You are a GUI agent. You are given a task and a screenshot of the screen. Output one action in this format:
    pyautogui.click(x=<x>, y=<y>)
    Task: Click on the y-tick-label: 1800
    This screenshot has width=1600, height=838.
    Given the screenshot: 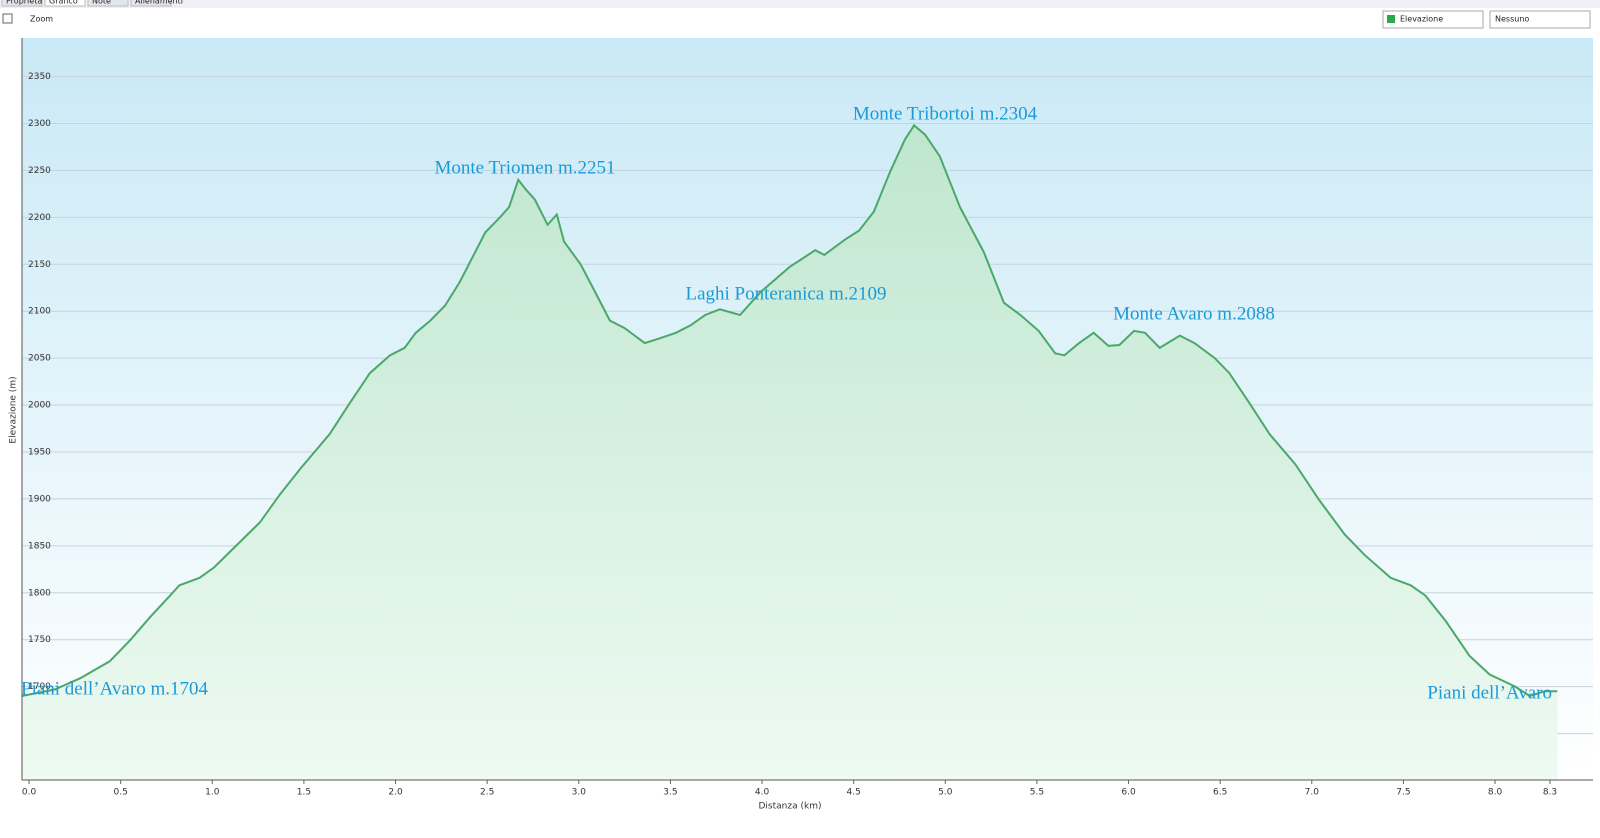 What is the action you would take?
    pyautogui.click(x=39, y=593)
    